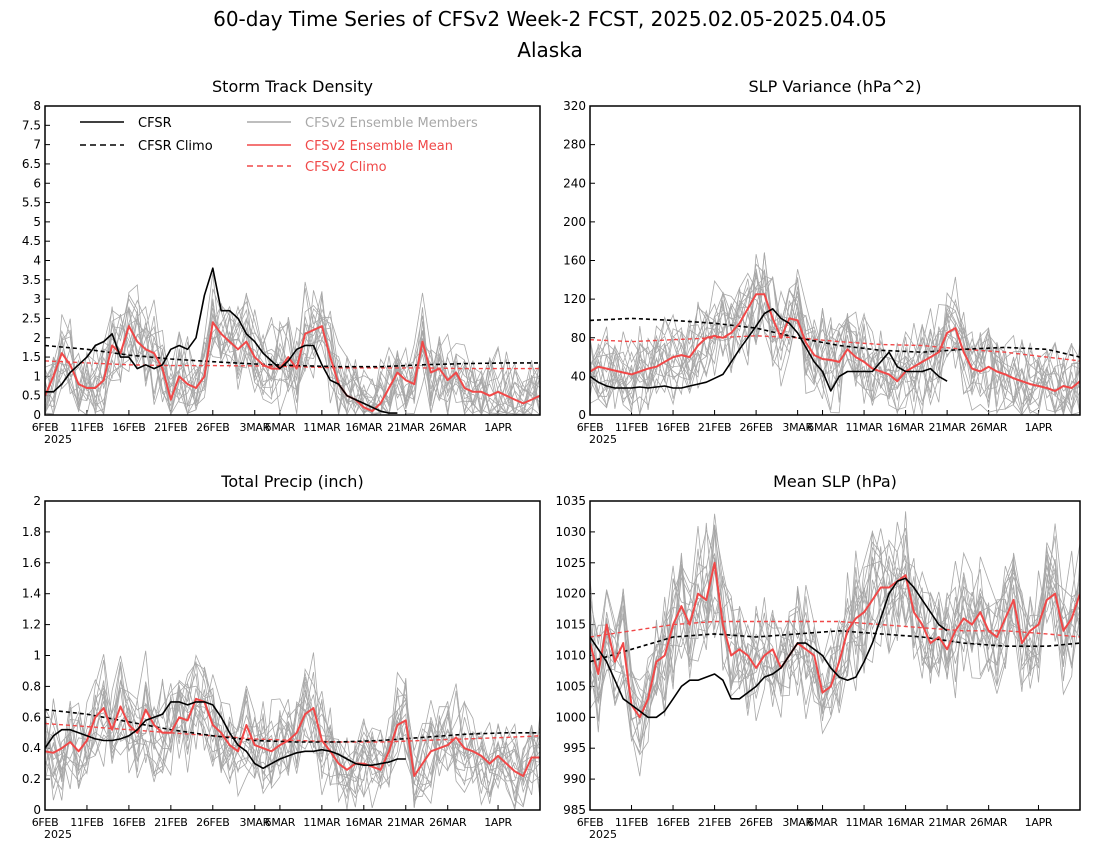  I want to click on y-tick-label: 160, so click(574, 261).